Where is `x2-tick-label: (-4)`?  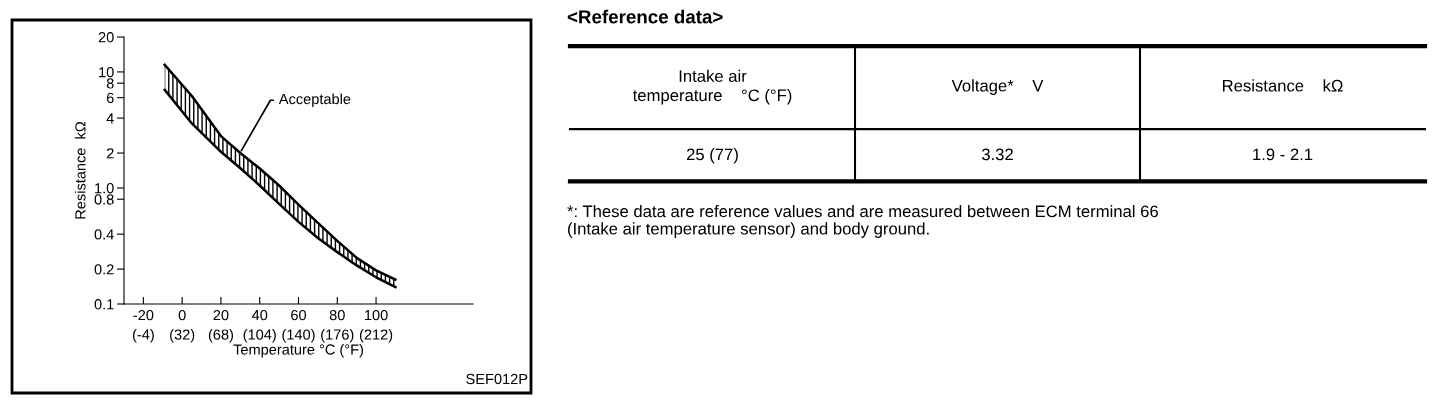 x2-tick-label: (-4) is located at coordinates (143, 336).